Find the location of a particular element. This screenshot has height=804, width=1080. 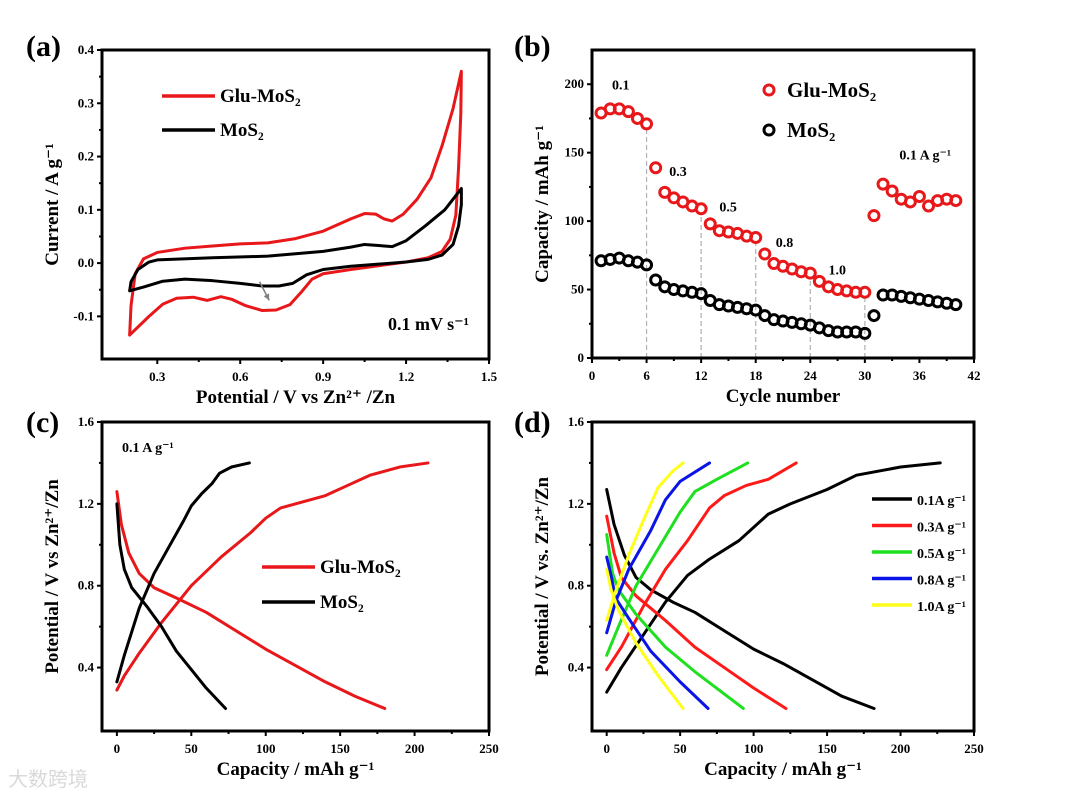

y-tick-label: 0.8 is located at coordinates (86, 585).